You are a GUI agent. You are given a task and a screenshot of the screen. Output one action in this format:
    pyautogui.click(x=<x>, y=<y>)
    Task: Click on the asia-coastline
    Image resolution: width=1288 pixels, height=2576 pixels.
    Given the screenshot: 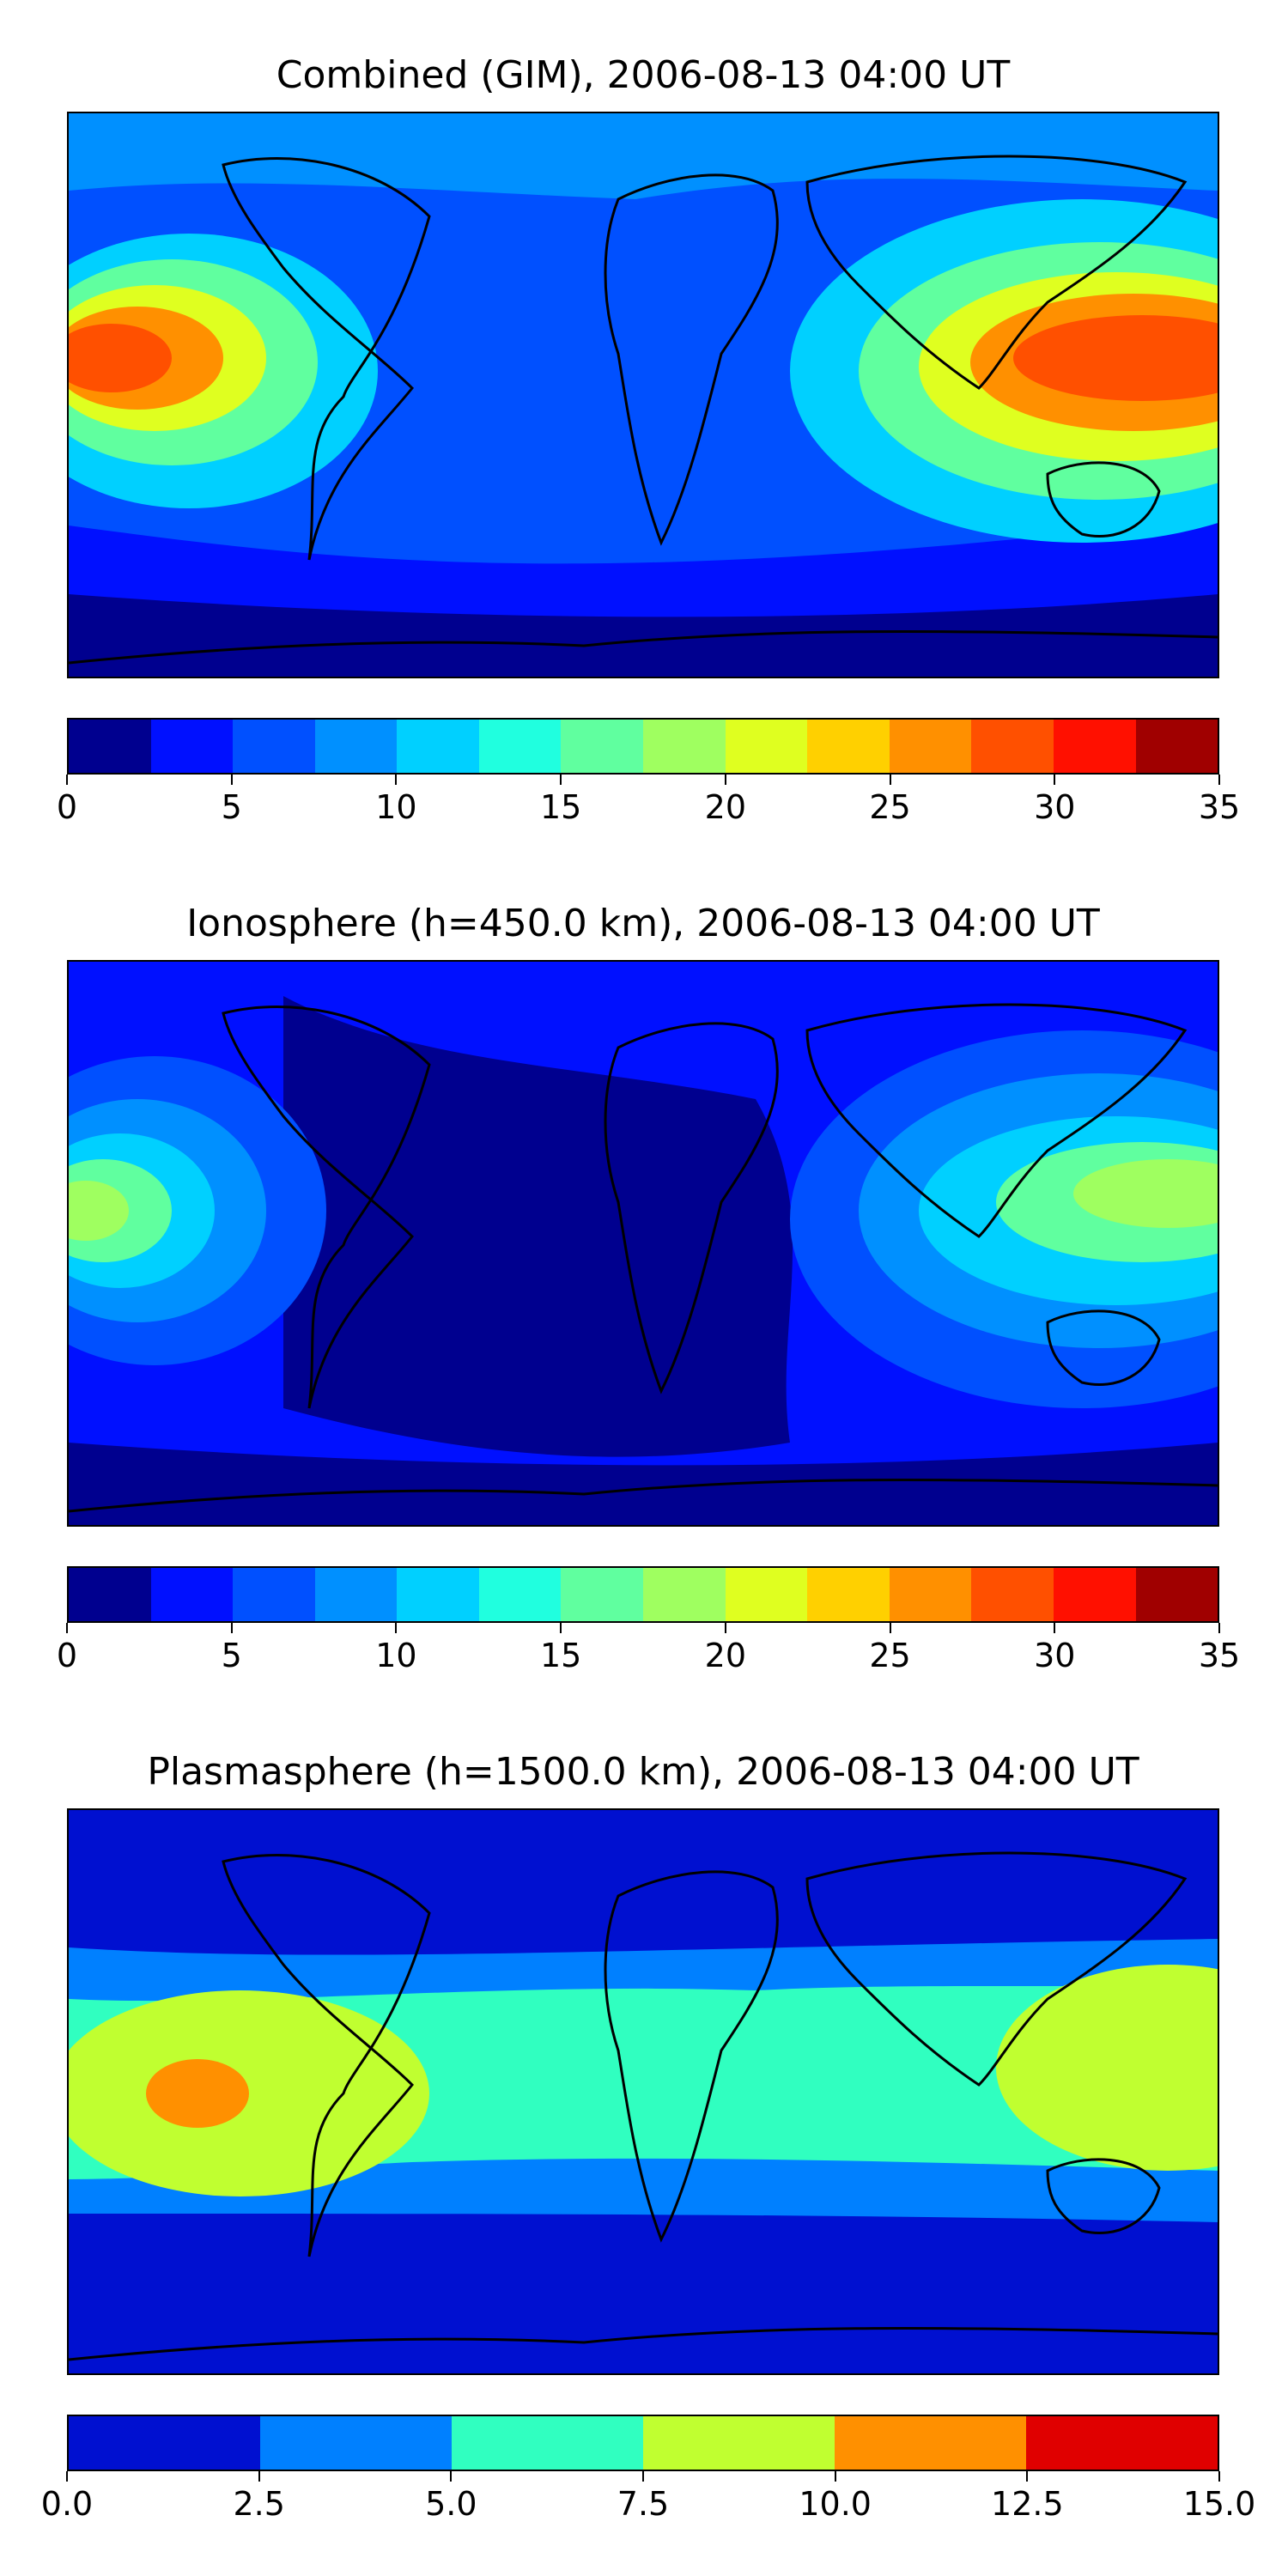 What is the action you would take?
    pyautogui.click(x=996, y=272)
    